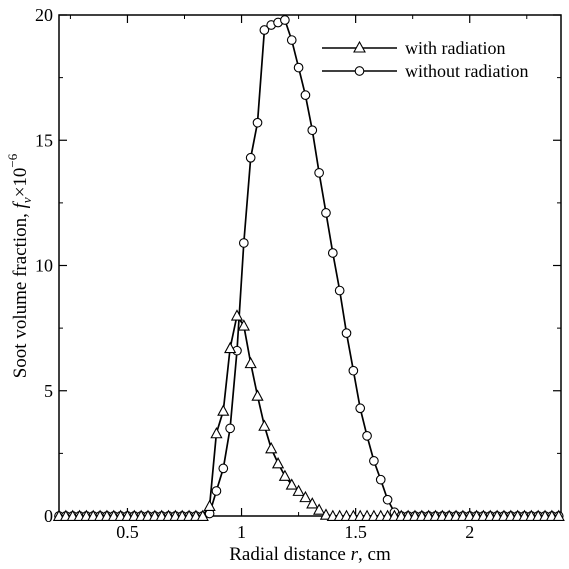 The width and height of the screenshot is (569, 569). What do you see at coordinates (466, 71) in the screenshot?
I see `legend-label-without-radiation: without radiation` at bounding box center [466, 71].